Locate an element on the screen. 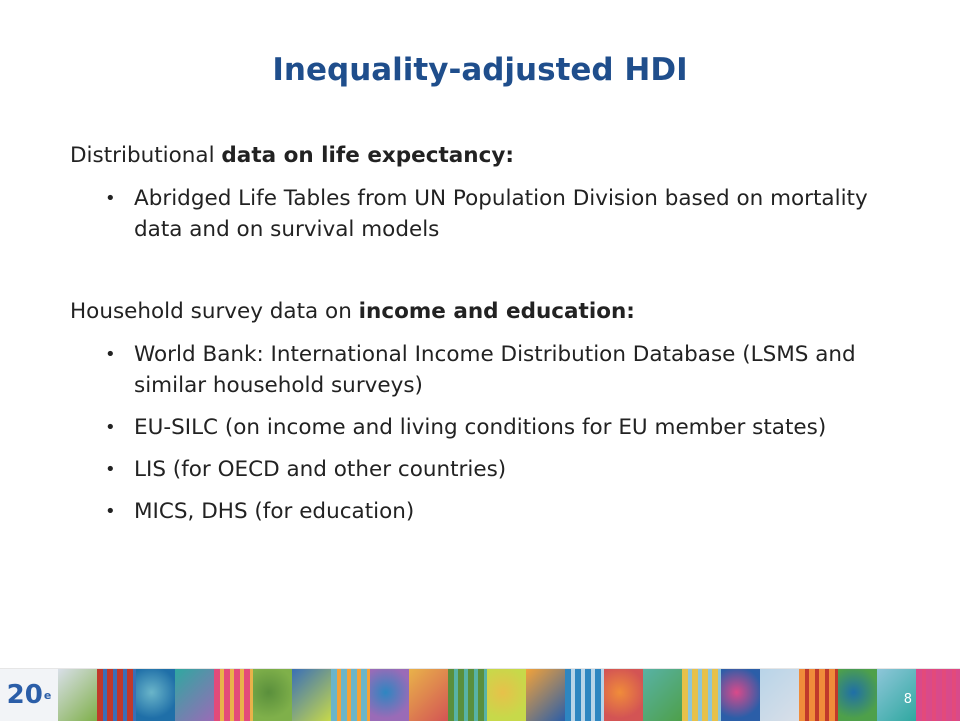 The height and width of the screenshot is (721, 960). page-number: 8 is located at coordinates (907, 699).